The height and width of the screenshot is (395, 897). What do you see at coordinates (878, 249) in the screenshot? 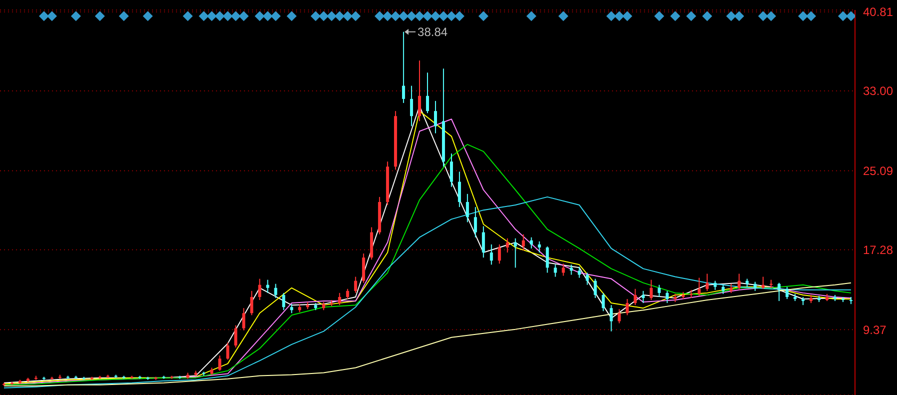
I see `y-tick-label: 17.28` at bounding box center [878, 249].